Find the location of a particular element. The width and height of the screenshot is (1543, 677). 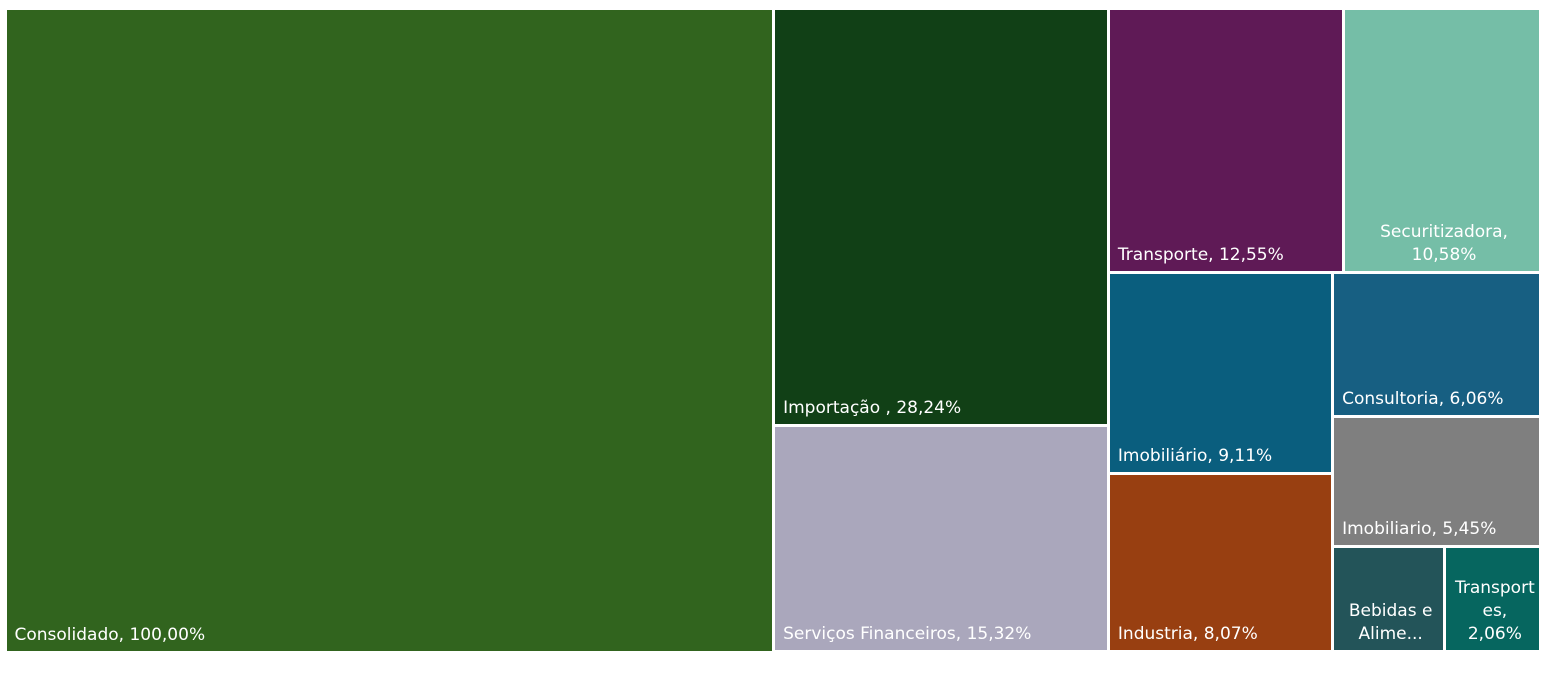

tile: Serviços Financeiros, 15,32% is located at coordinates (941, 539).